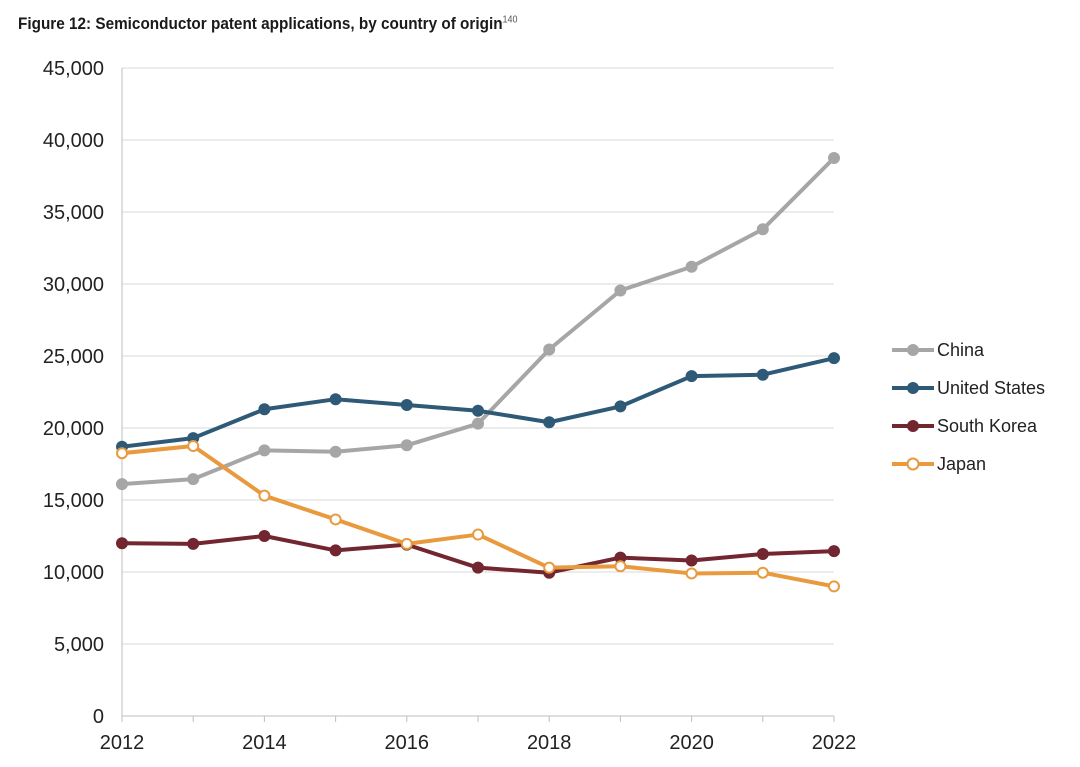  I want to click on x-tick-label: 2016, so click(407, 743).